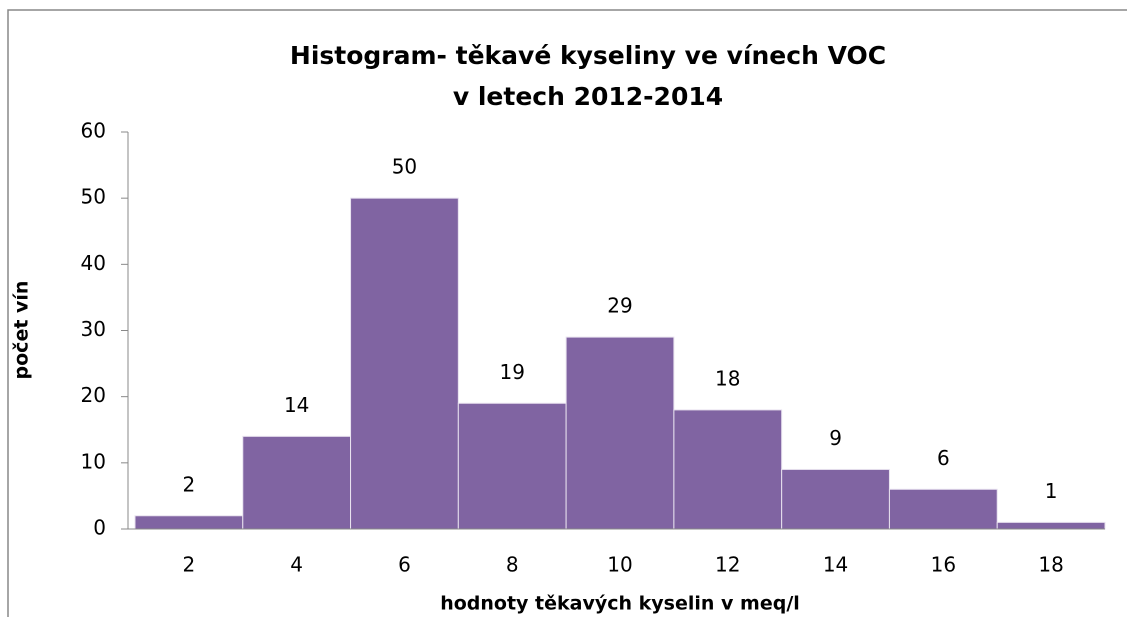  I want to click on data-label: 1, so click(1051, 491).